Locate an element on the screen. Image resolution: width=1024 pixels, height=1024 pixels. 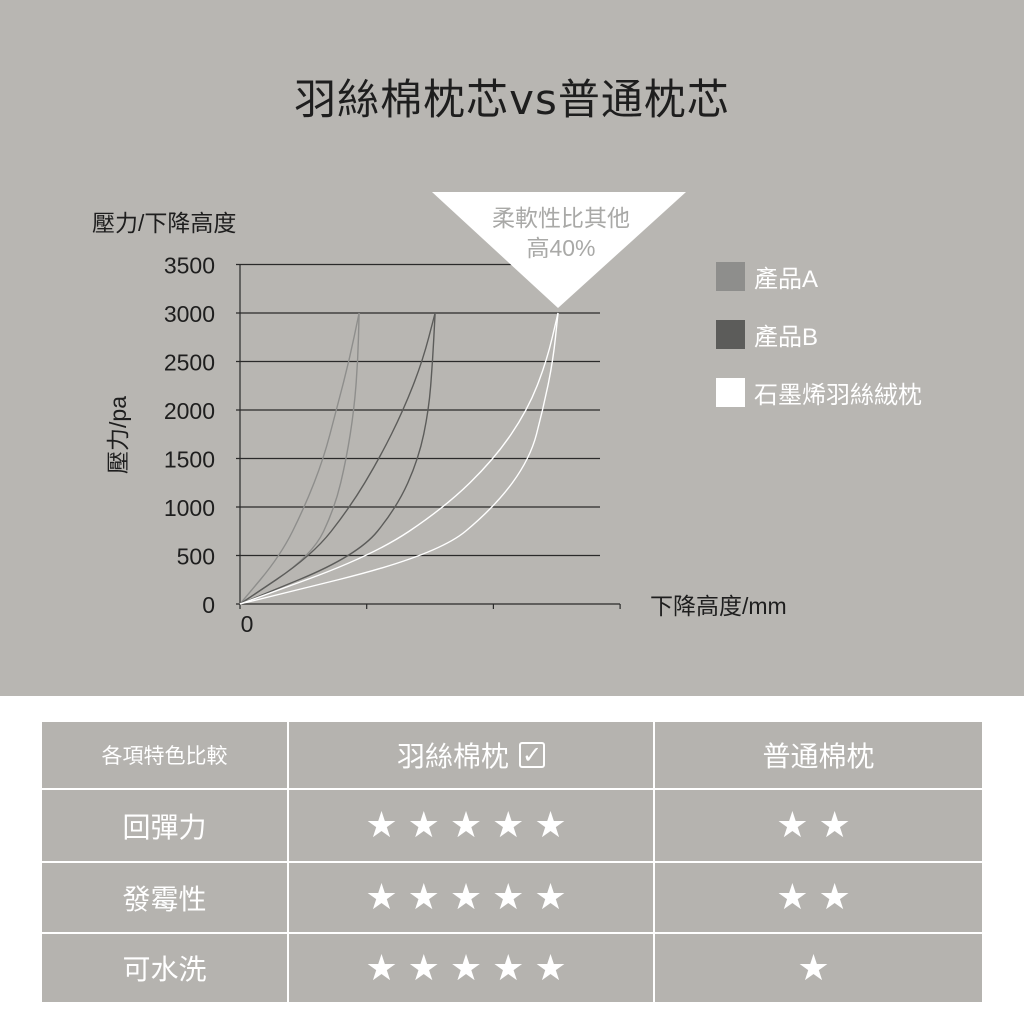
chart-title: 壓力/下降高度 is located at coordinates (164, 223).